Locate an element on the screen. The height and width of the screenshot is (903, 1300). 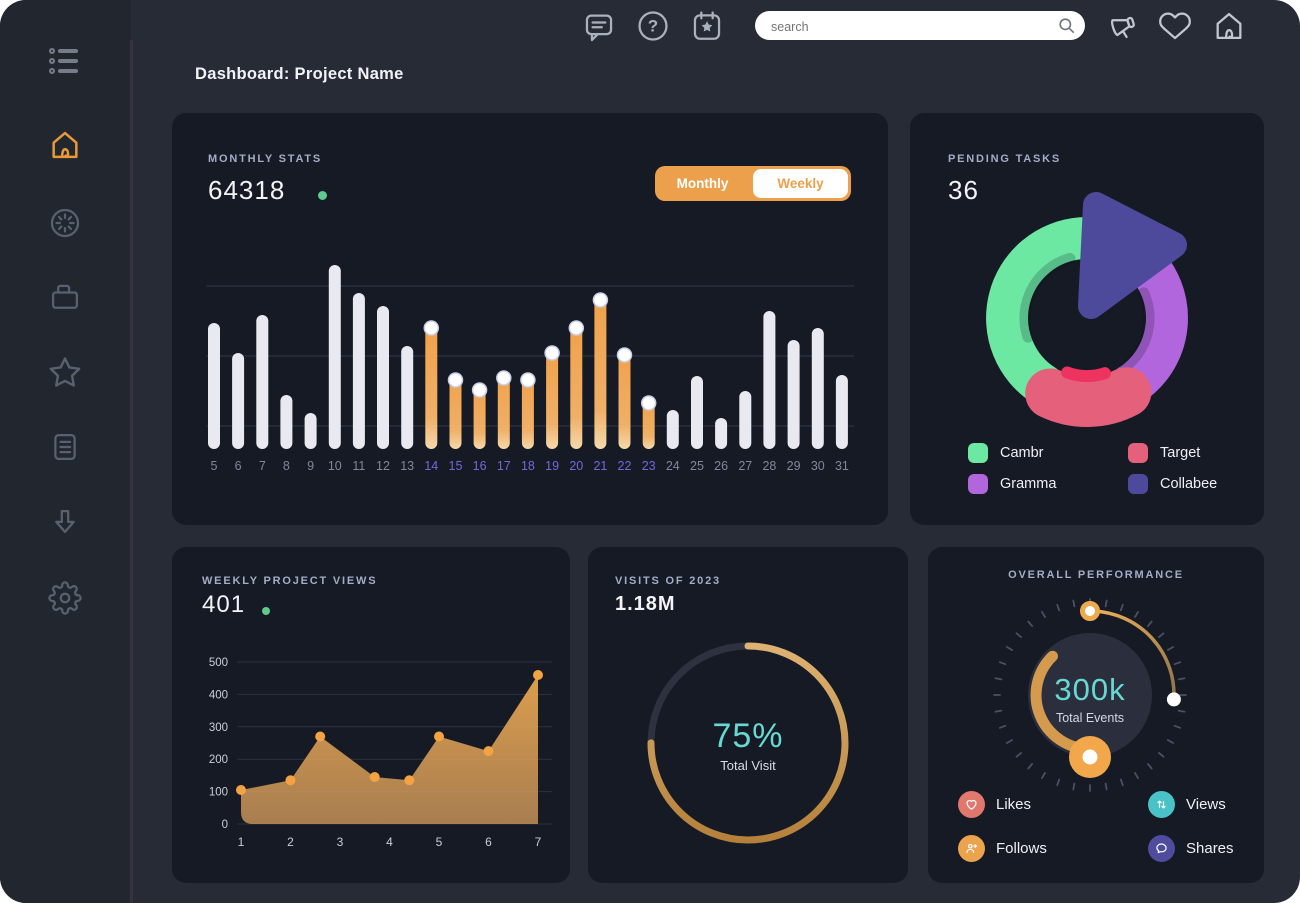
svg-text: 29 is located at coordinates (794, 466).